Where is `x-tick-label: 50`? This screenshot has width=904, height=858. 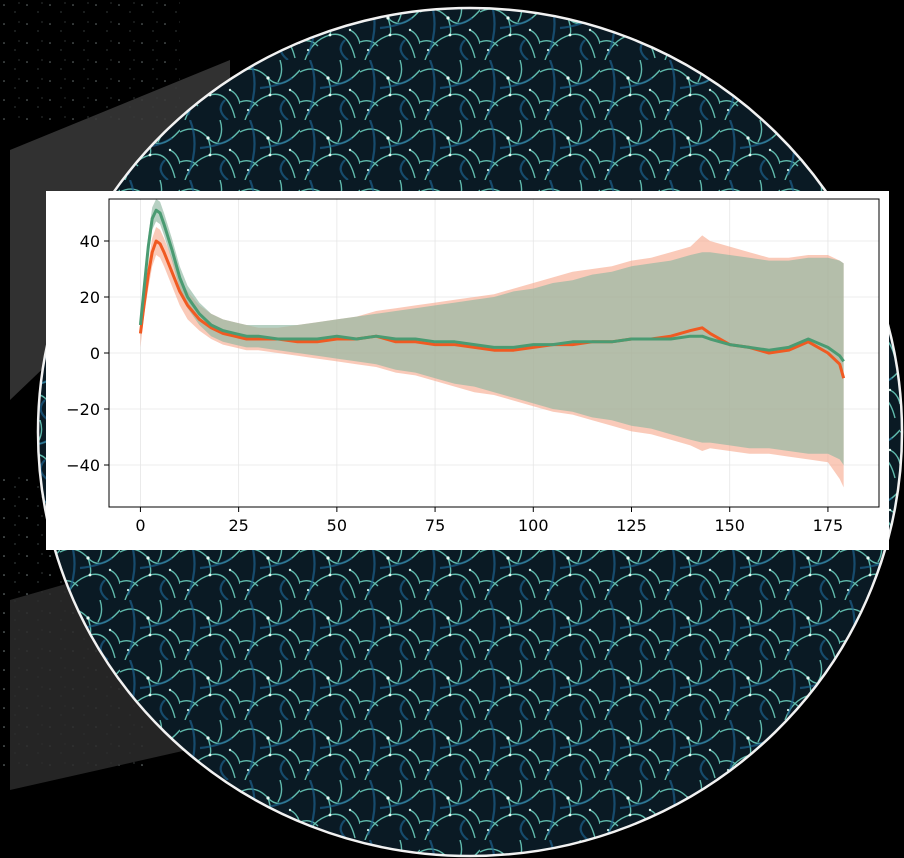
x-tick-label: 50 is located at coordinates (337, 525).